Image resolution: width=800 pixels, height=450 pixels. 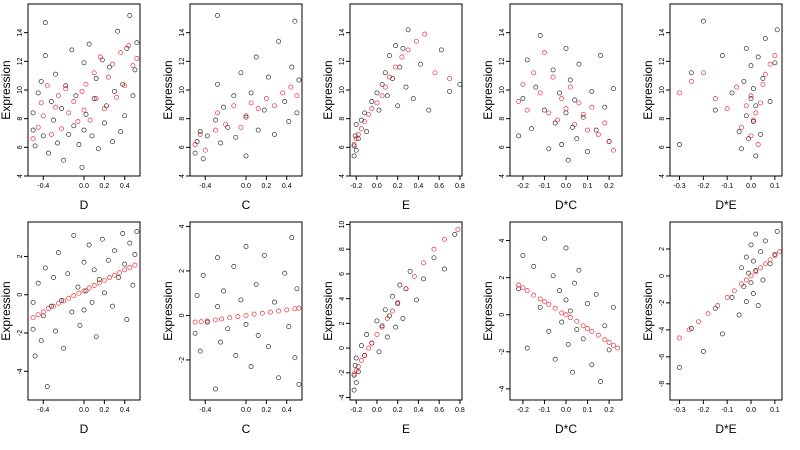 What do you see at coordinates (544, 410) in the screenshot?
I see `x-tick-label: -0.1` at bounding box center [544, 410].